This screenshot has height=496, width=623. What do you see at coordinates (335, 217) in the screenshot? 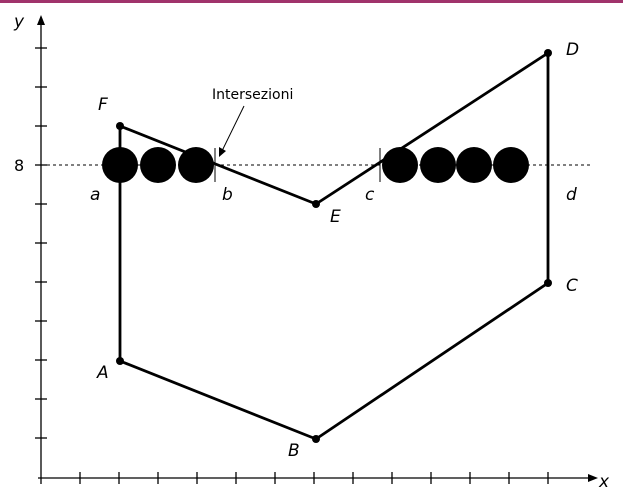
I see `vertex-label-E: E` at bounding box center [335, 217].